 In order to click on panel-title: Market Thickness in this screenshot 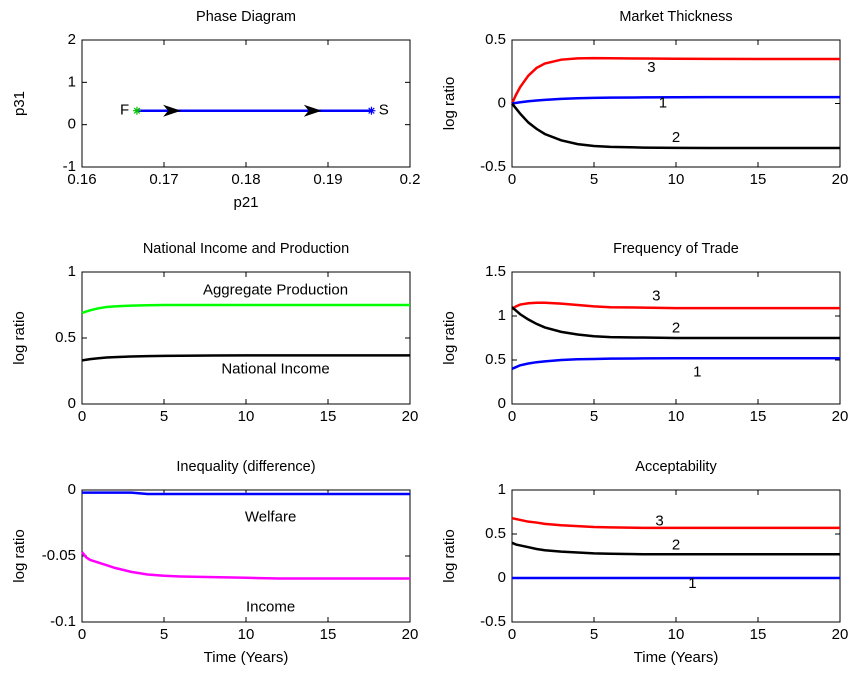, I will do `click(675, 17)`.